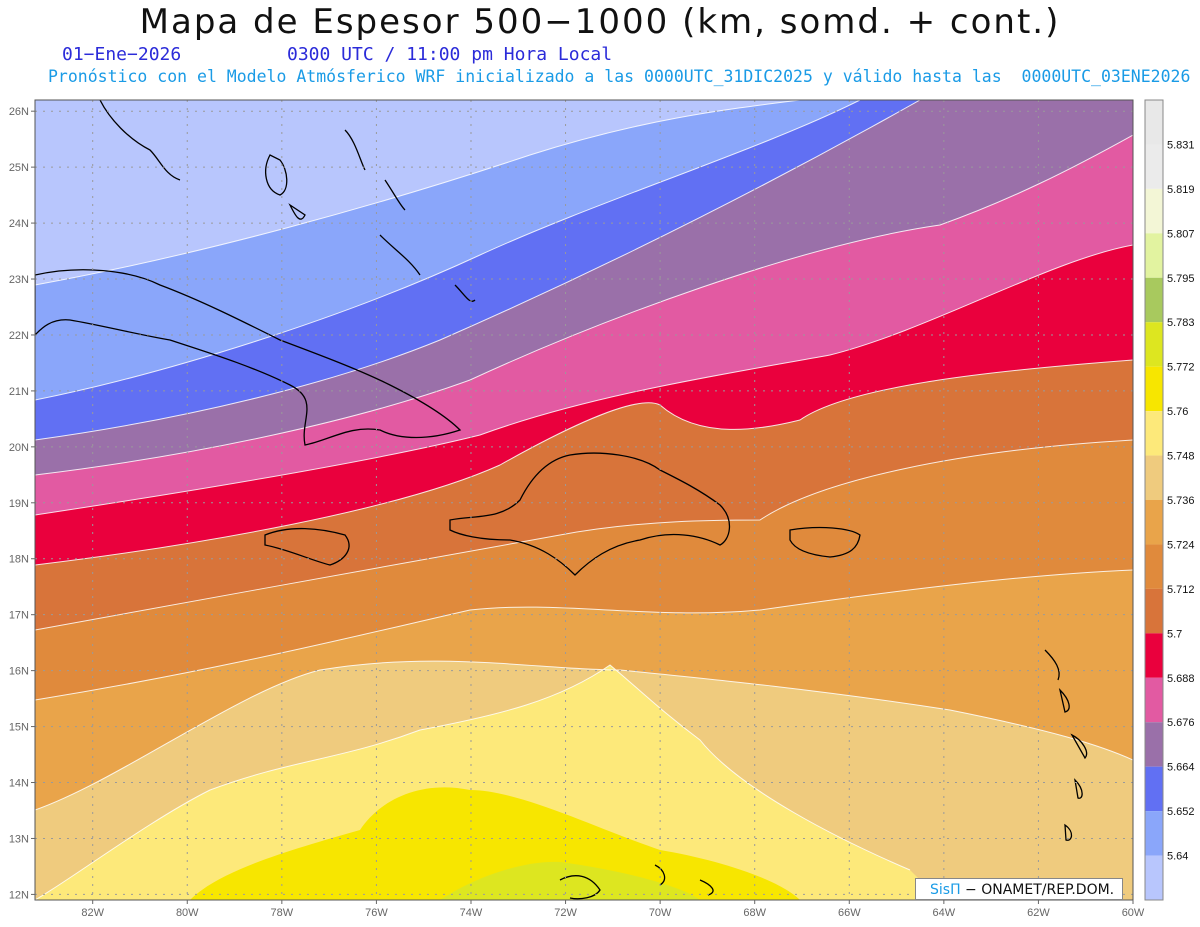 The image size is (1200, 927). What do you see at coordinates (1181, 545) in the screenshot?
I see `colorbar-label: 5.724` at bounding box center [1181, 545].